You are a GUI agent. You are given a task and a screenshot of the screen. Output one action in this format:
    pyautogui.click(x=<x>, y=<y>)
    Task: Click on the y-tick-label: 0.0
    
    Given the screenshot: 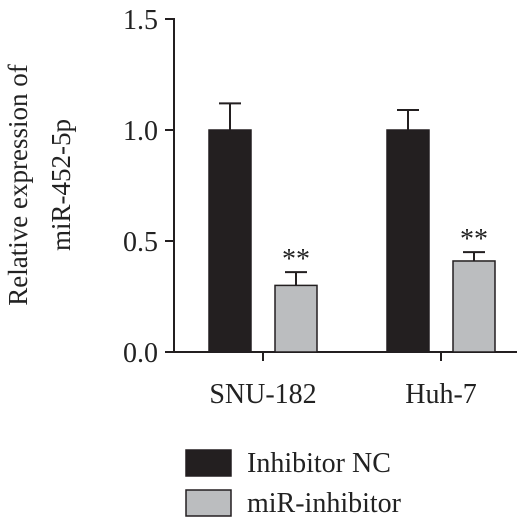 What is the action you would take?
    pyautogui.click(x=140, y=353)
    